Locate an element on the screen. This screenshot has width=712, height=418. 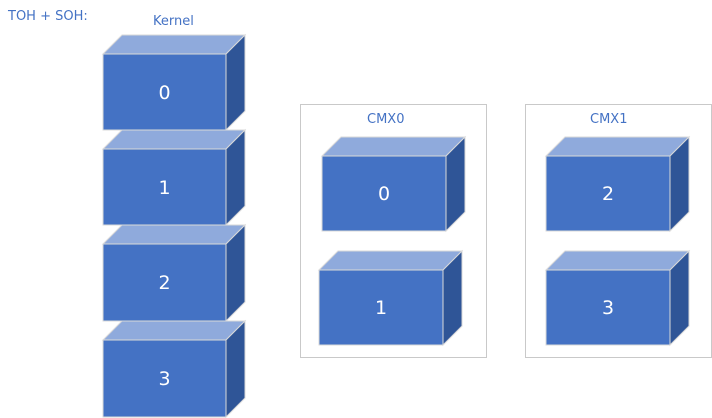
cmx0-block-1-label: 1 is located at coordinates (381, 308).